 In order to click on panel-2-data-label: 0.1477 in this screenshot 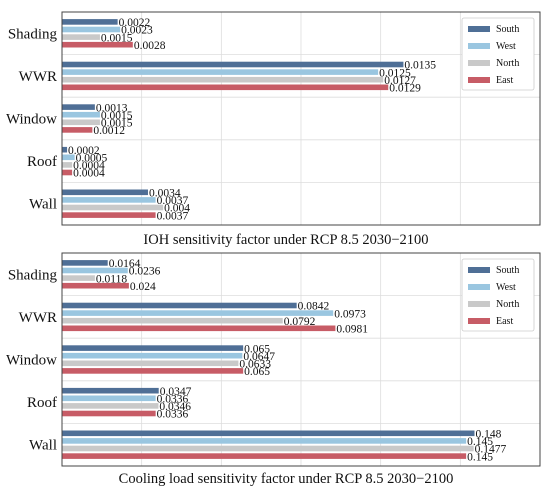, I will do `click(491, 450)`.